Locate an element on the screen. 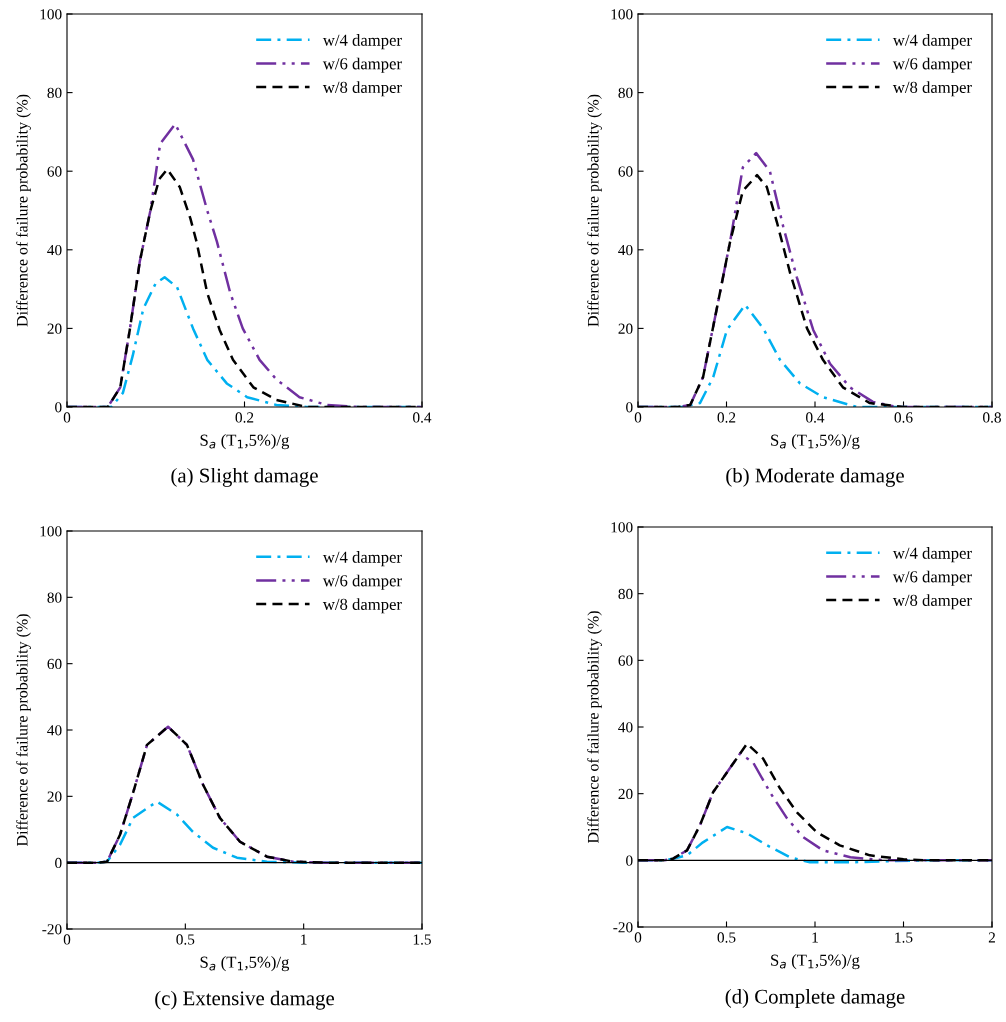  text: (d) Complete damage is located at coordinates (815, 998).